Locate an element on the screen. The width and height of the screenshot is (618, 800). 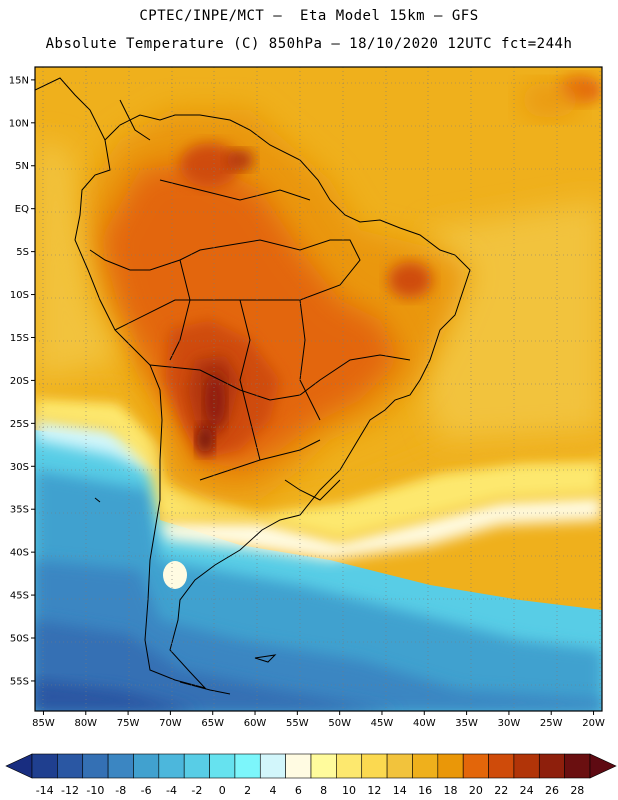
colorbar-label: -2 is located at coordinates (196, 790).